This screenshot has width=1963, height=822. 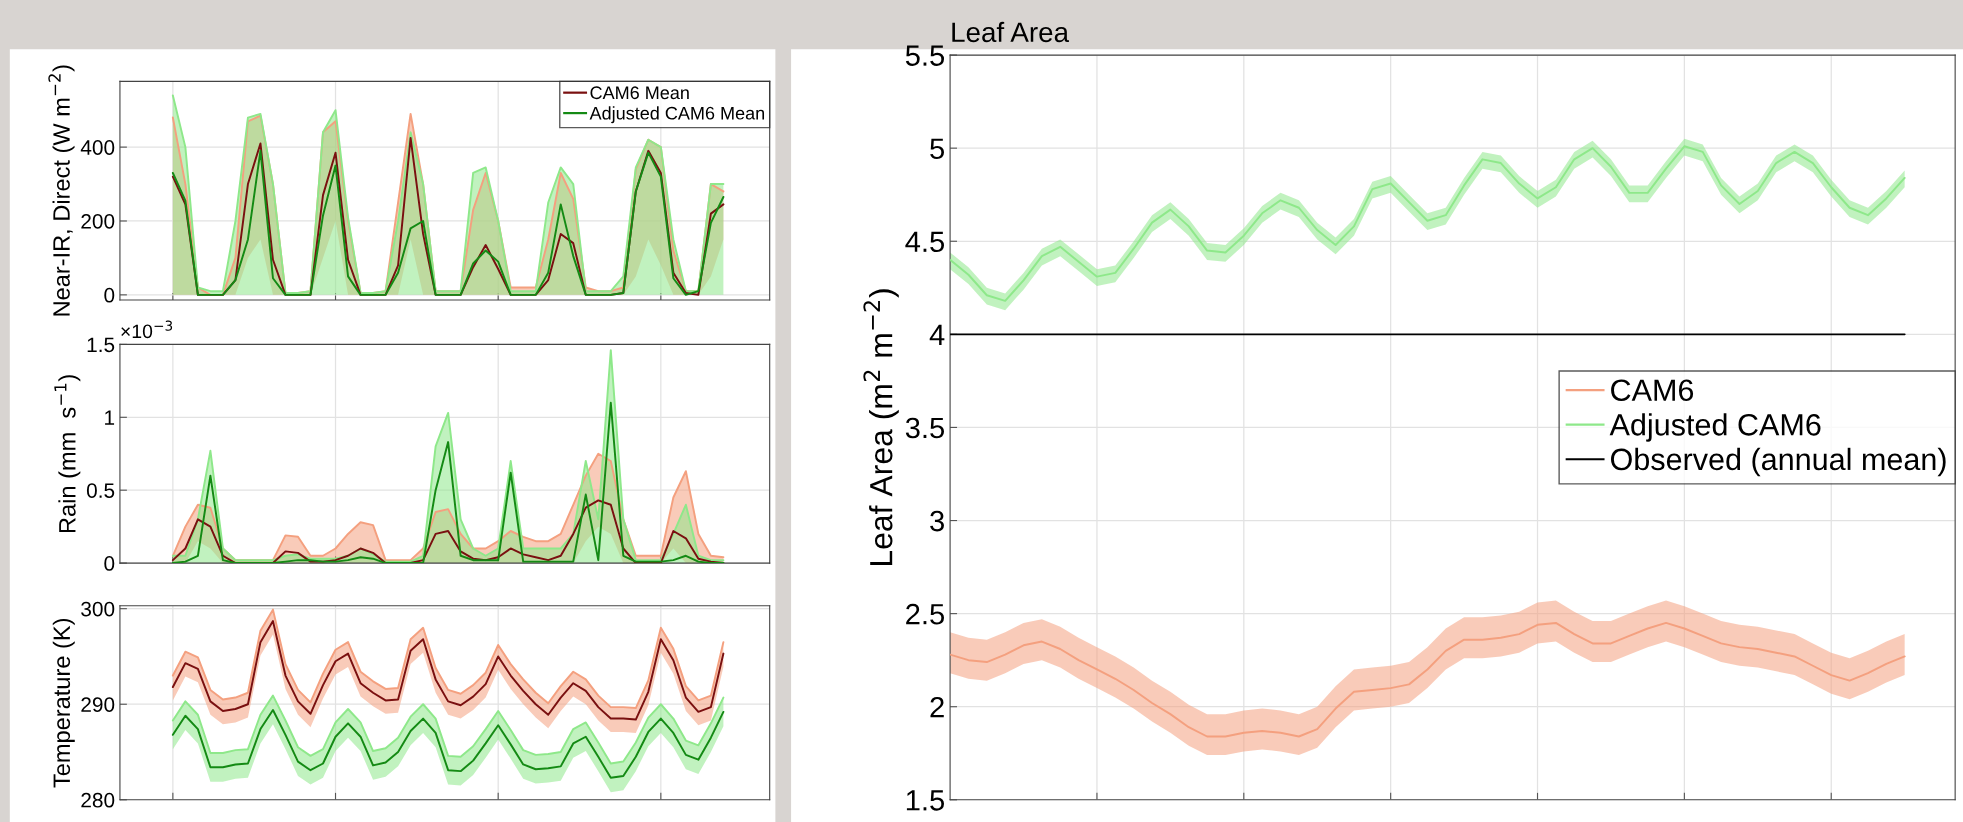 I want to click on legend-label: CAM6, so click(x=1652, y=390).